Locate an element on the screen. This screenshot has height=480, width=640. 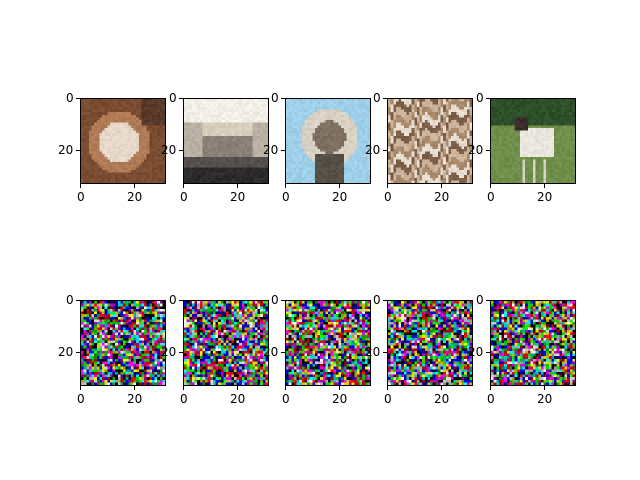
y-tick-label-0-4-0: 0 is located at coordinates (480, 98).